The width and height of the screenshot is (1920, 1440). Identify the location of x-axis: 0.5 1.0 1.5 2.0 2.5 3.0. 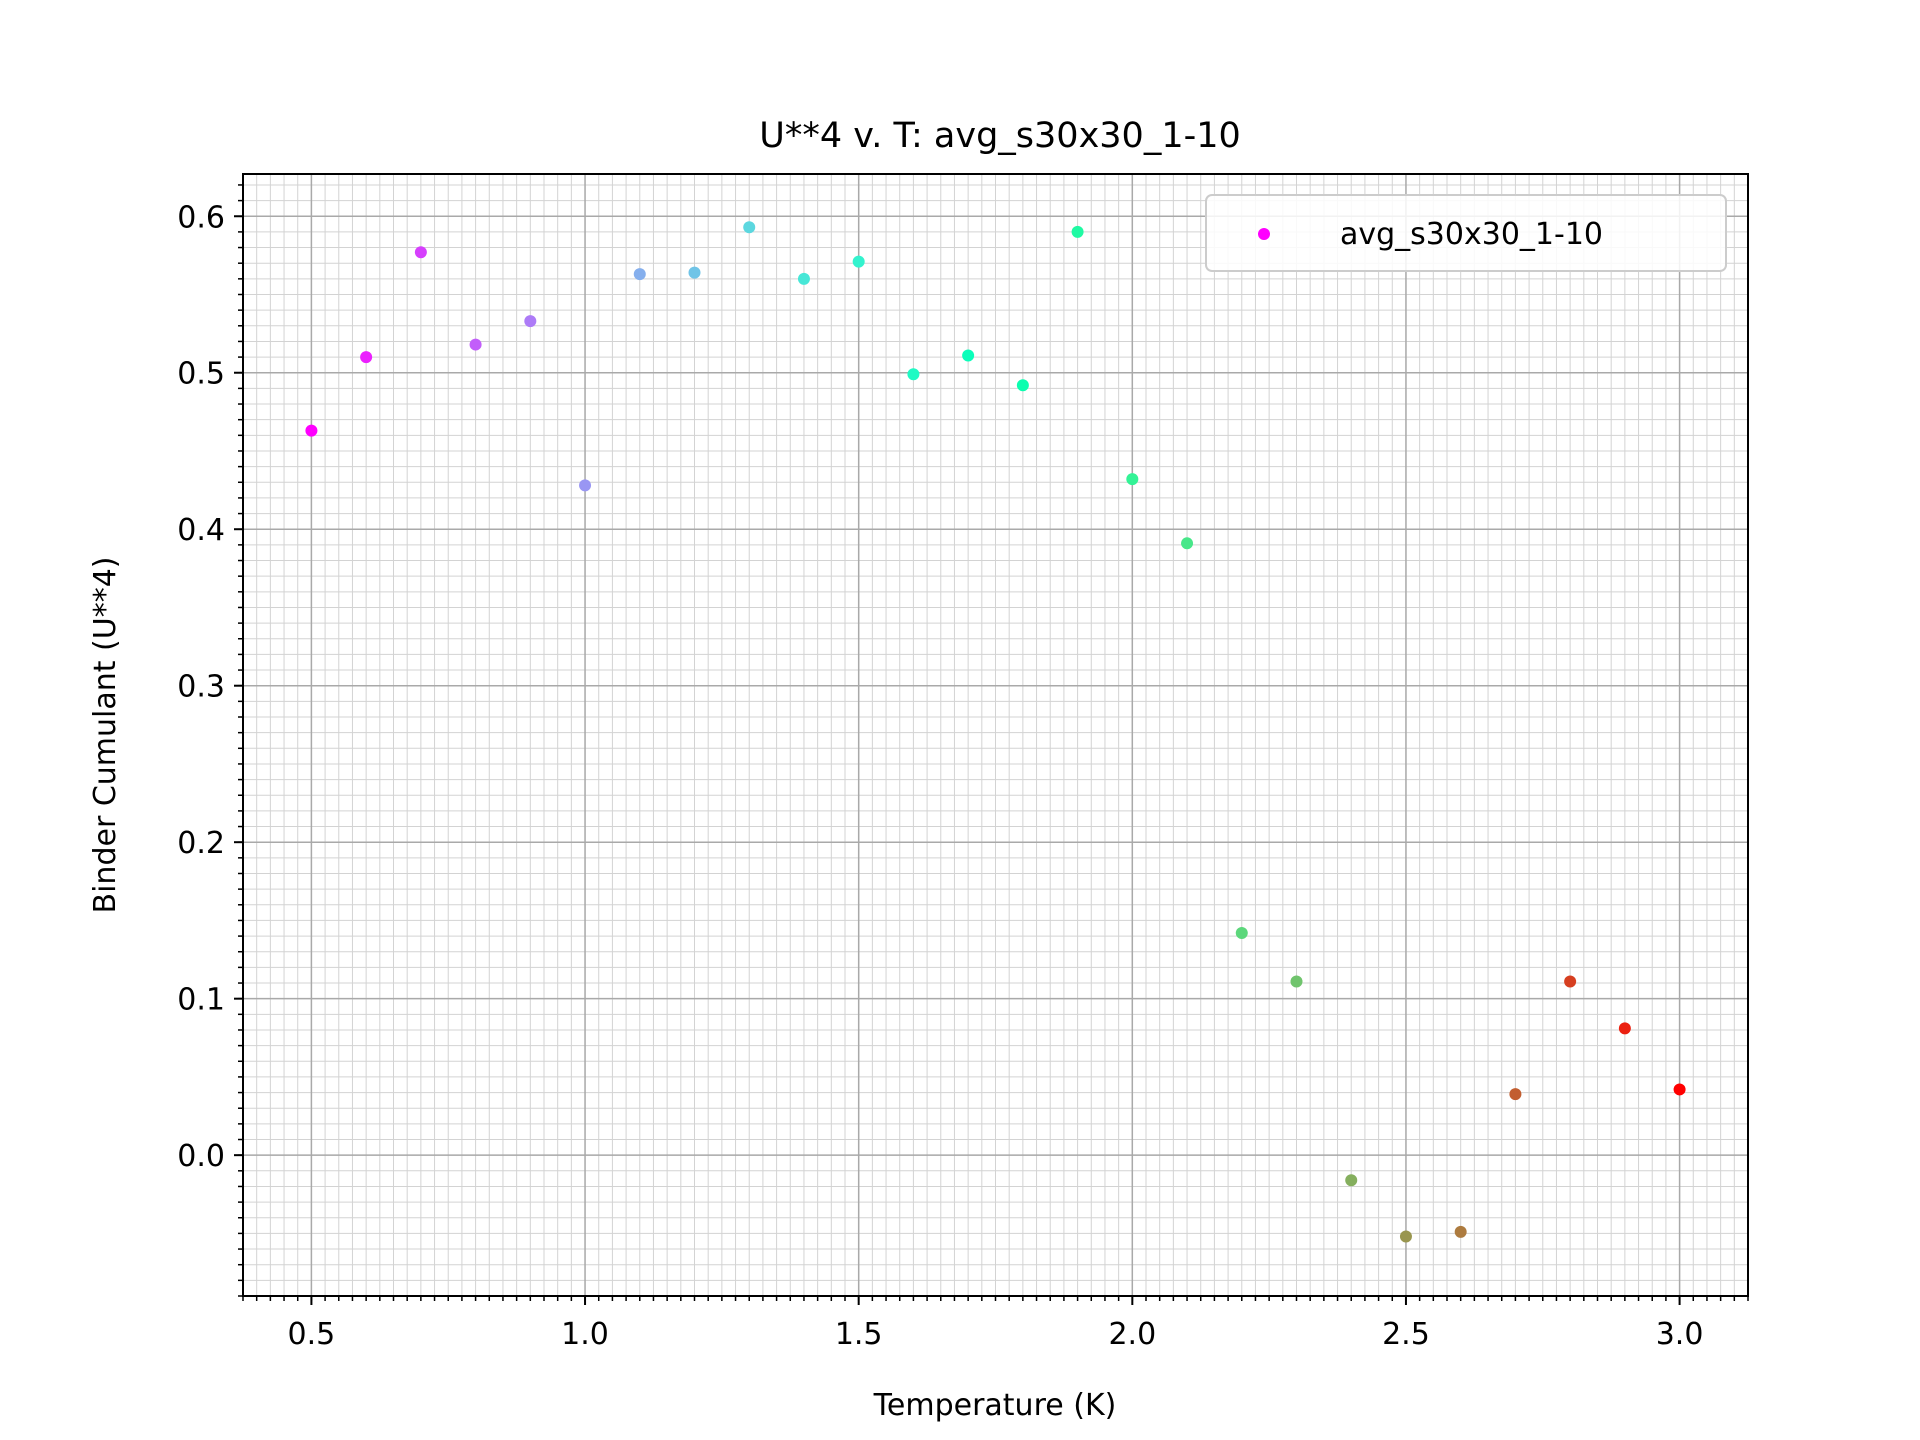
(995, 1324).